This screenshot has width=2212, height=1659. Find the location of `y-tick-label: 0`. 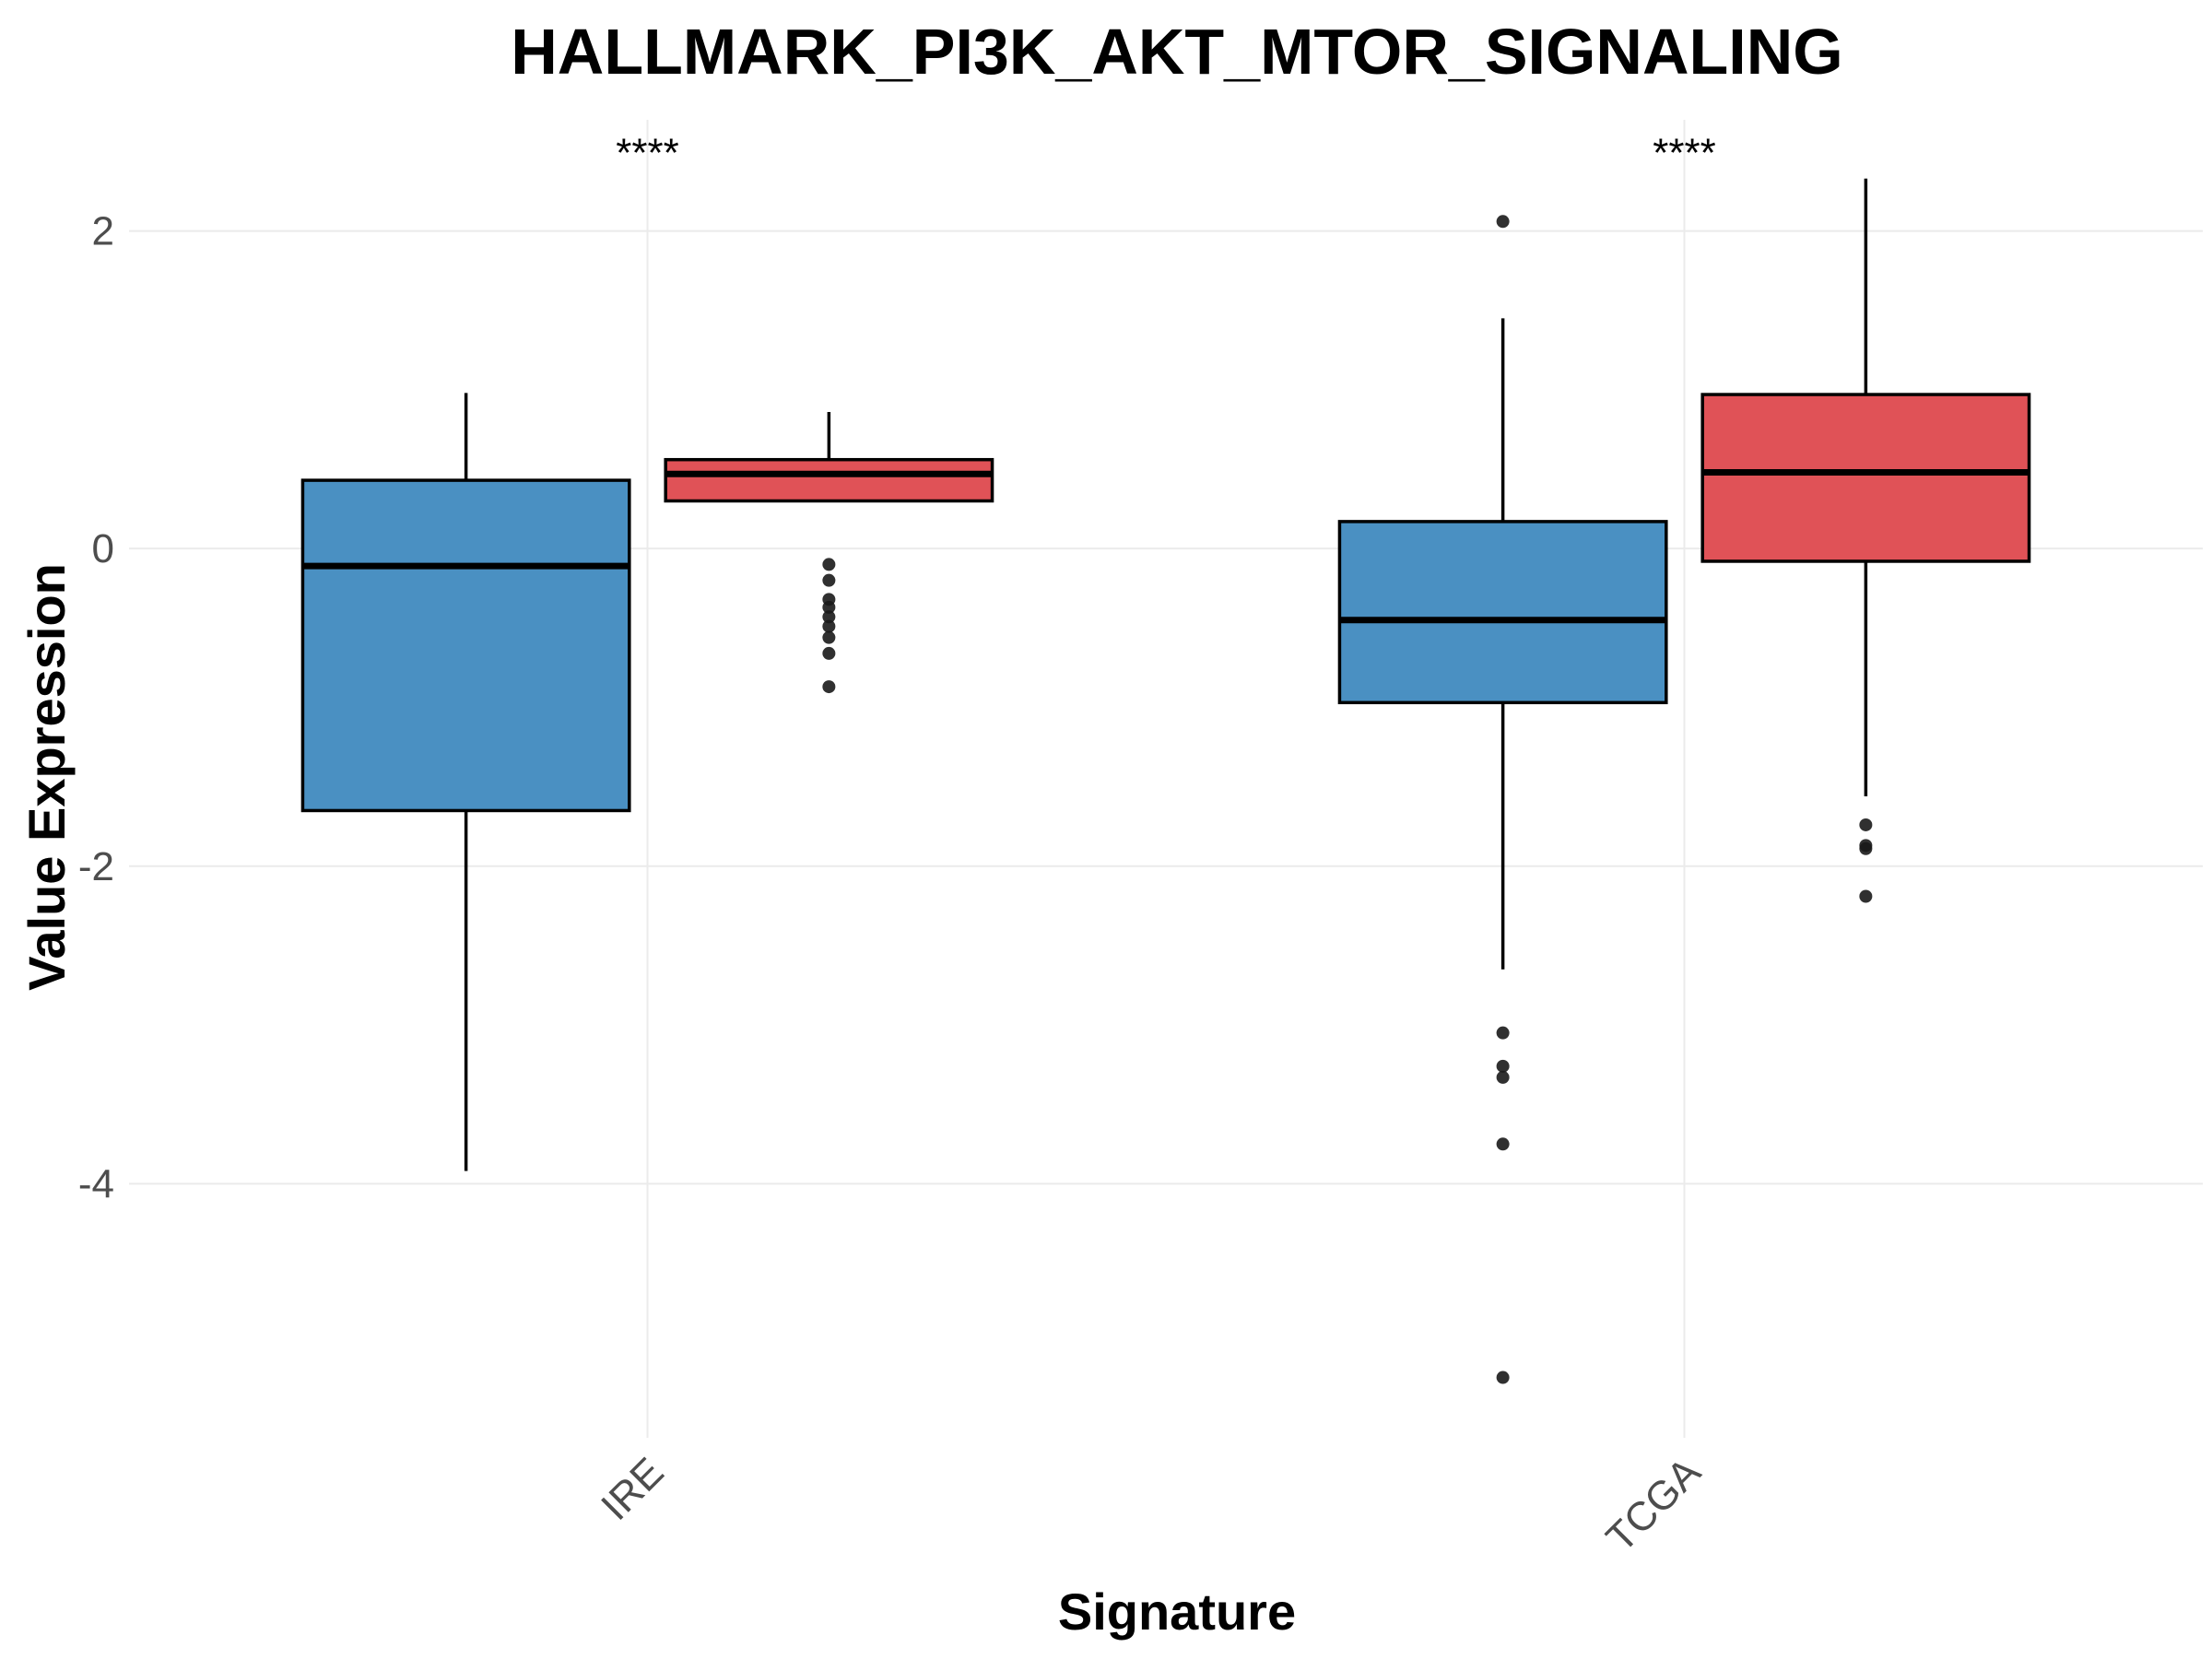

y-tick-label: 0 is located at coordinates (103, 548).